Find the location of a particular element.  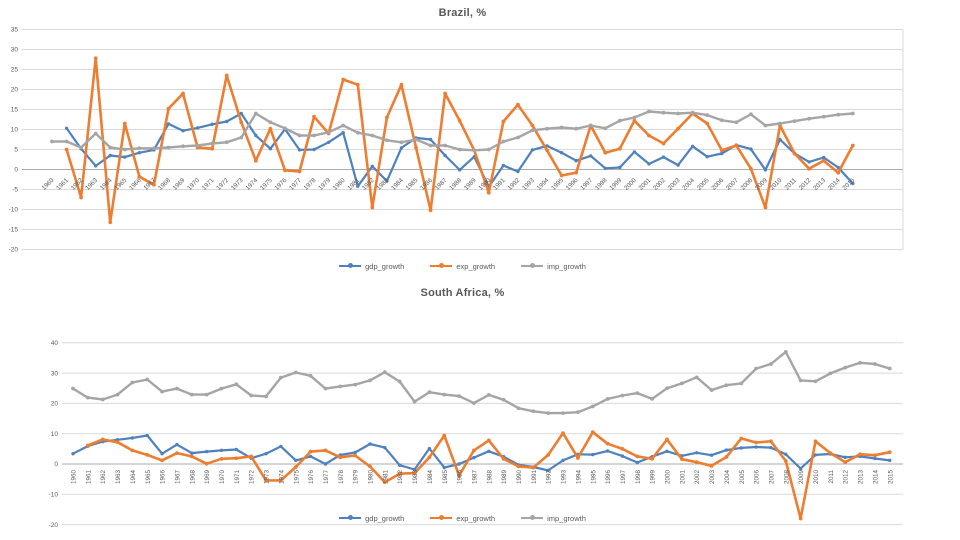

svg-text: 1980 is located at coordinates (371, 477).